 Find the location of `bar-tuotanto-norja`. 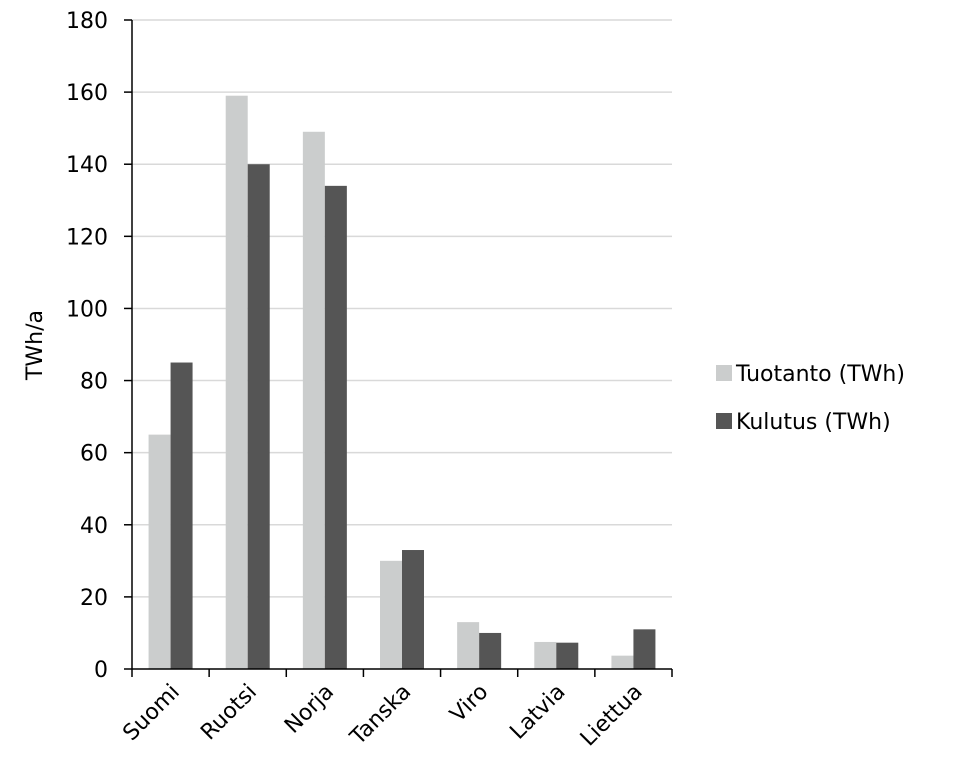

bar-tuotanto-norja is located at coordinates (313, 400).